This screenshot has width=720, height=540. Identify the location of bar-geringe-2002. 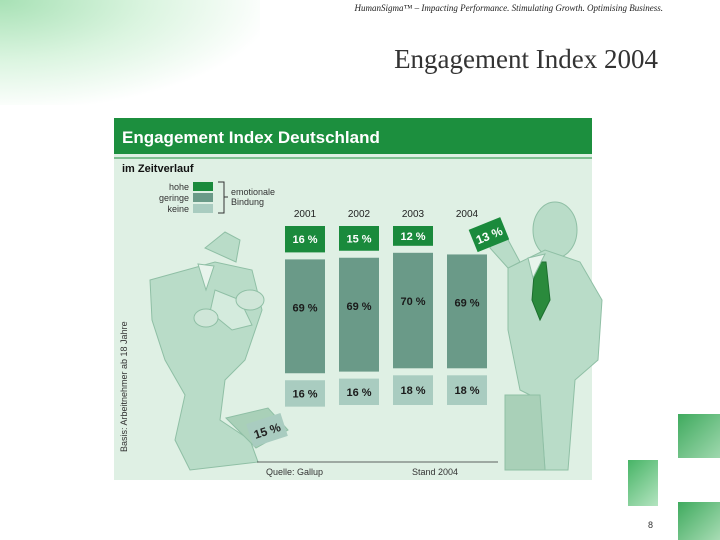
(359, 314).